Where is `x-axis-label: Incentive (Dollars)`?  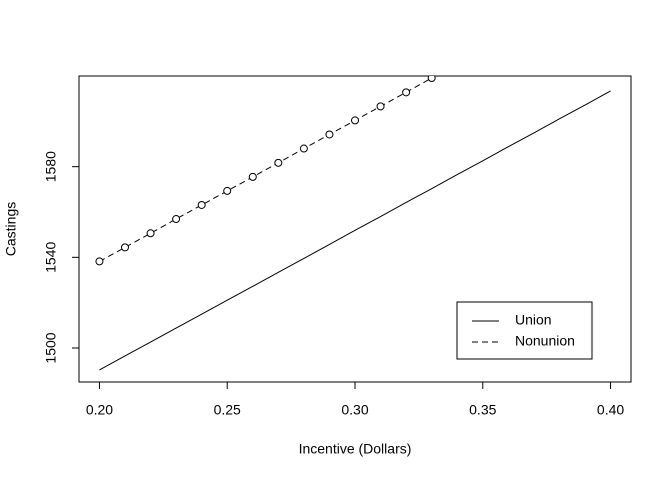
x-axis-label: Incentive (Dollars) is located at coordinates (355, 449).